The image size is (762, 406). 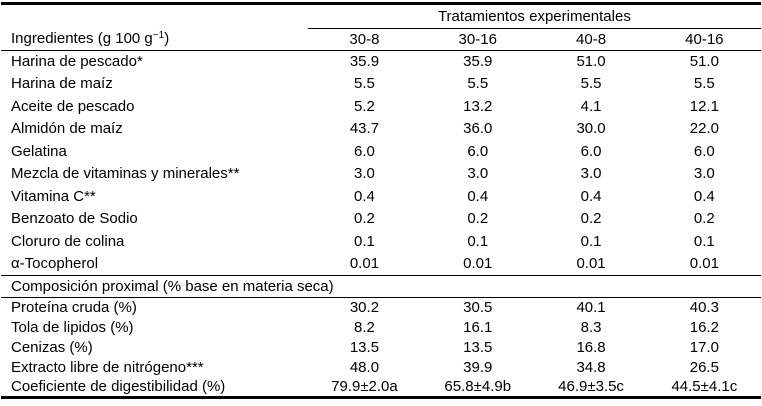 What do you see at coordinates (591, 327) in the screenshot?
I see `cell-value: 8.3` at bounding box center [591, 327].